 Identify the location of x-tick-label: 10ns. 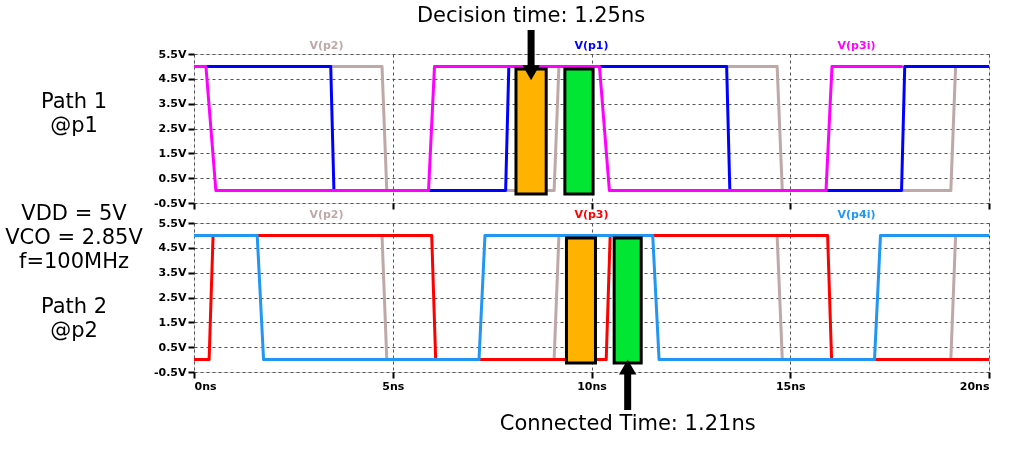
(592, 386).